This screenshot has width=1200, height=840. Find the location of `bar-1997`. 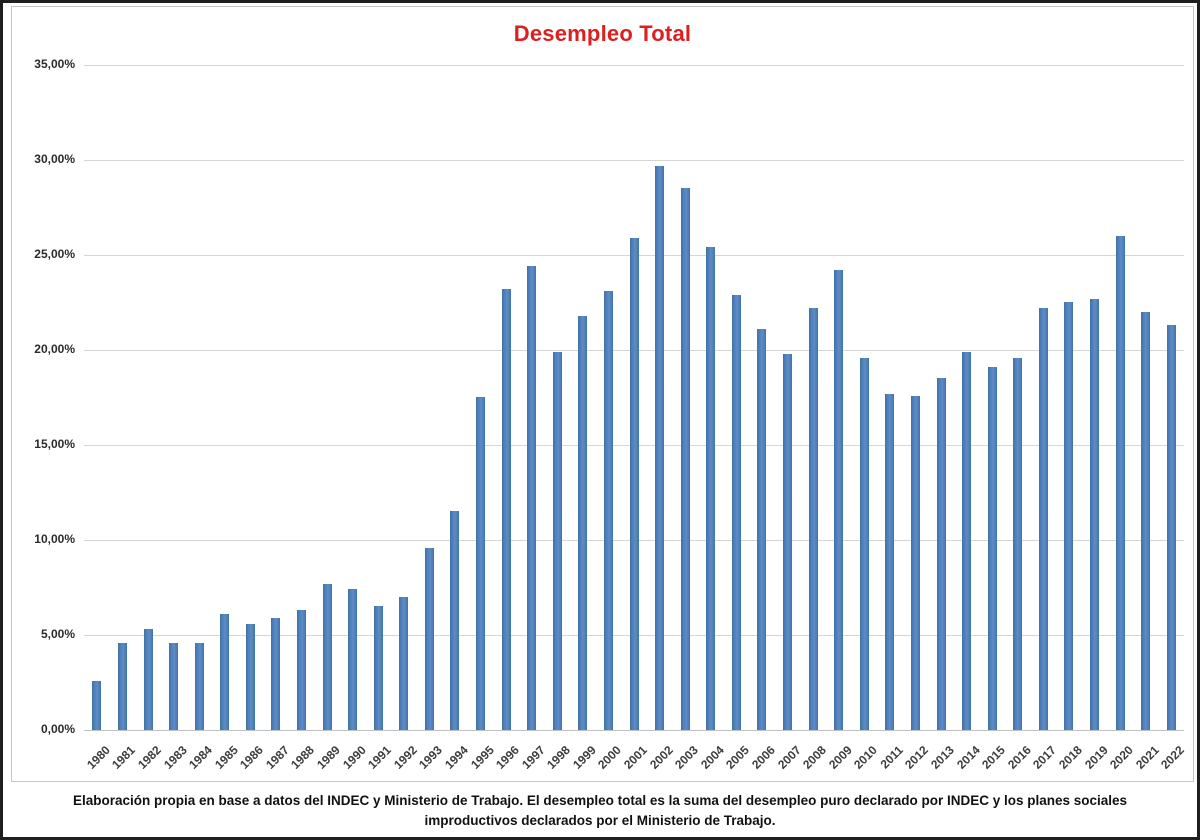

bar-1997 is located at coordinates (532, 498).